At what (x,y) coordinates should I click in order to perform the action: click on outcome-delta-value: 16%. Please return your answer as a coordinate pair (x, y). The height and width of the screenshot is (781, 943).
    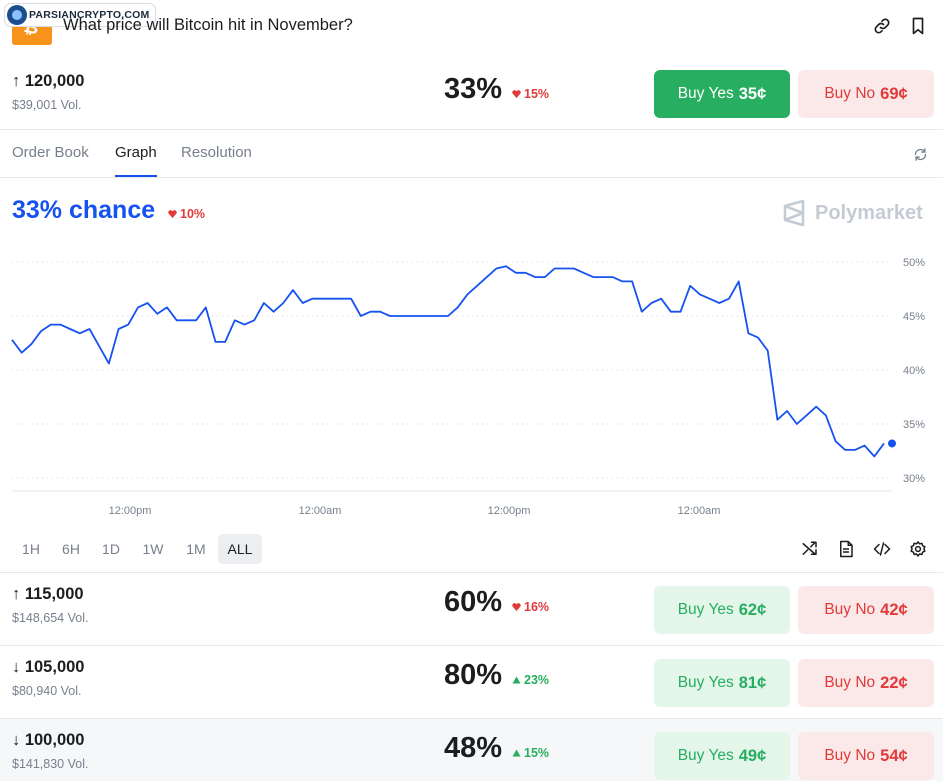
    Looking at the image, I should click on (537, 607).